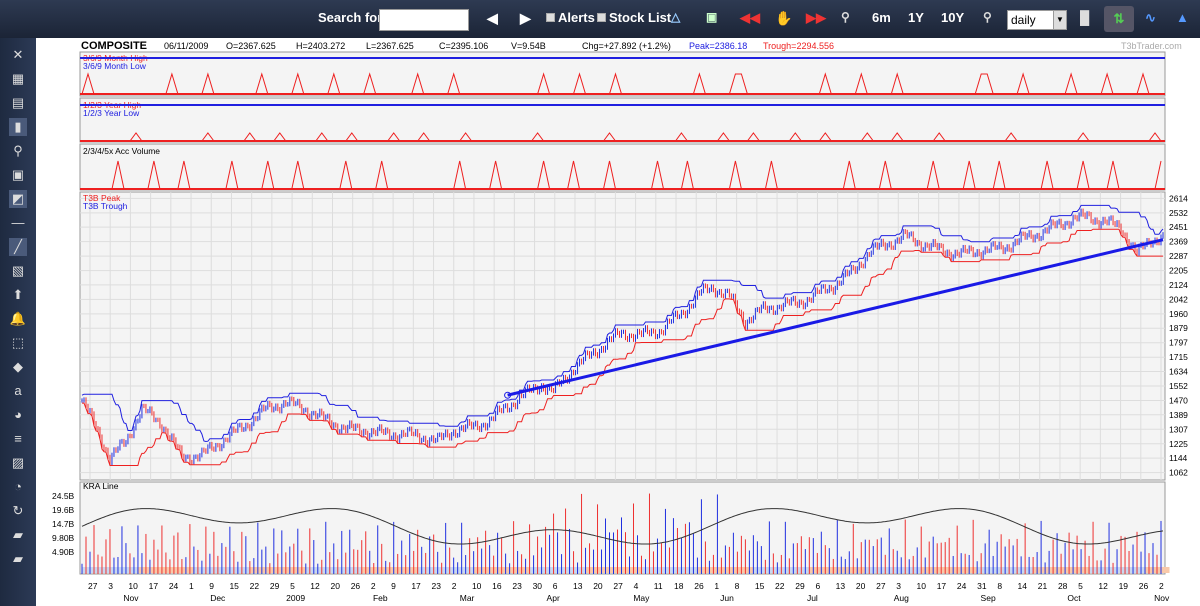 The width and height of the screenshot is (1200, 606). Describe the element at coordinates (987, 17) in the screenshot. I see `zoom-in-icon: ⚲` at that location.